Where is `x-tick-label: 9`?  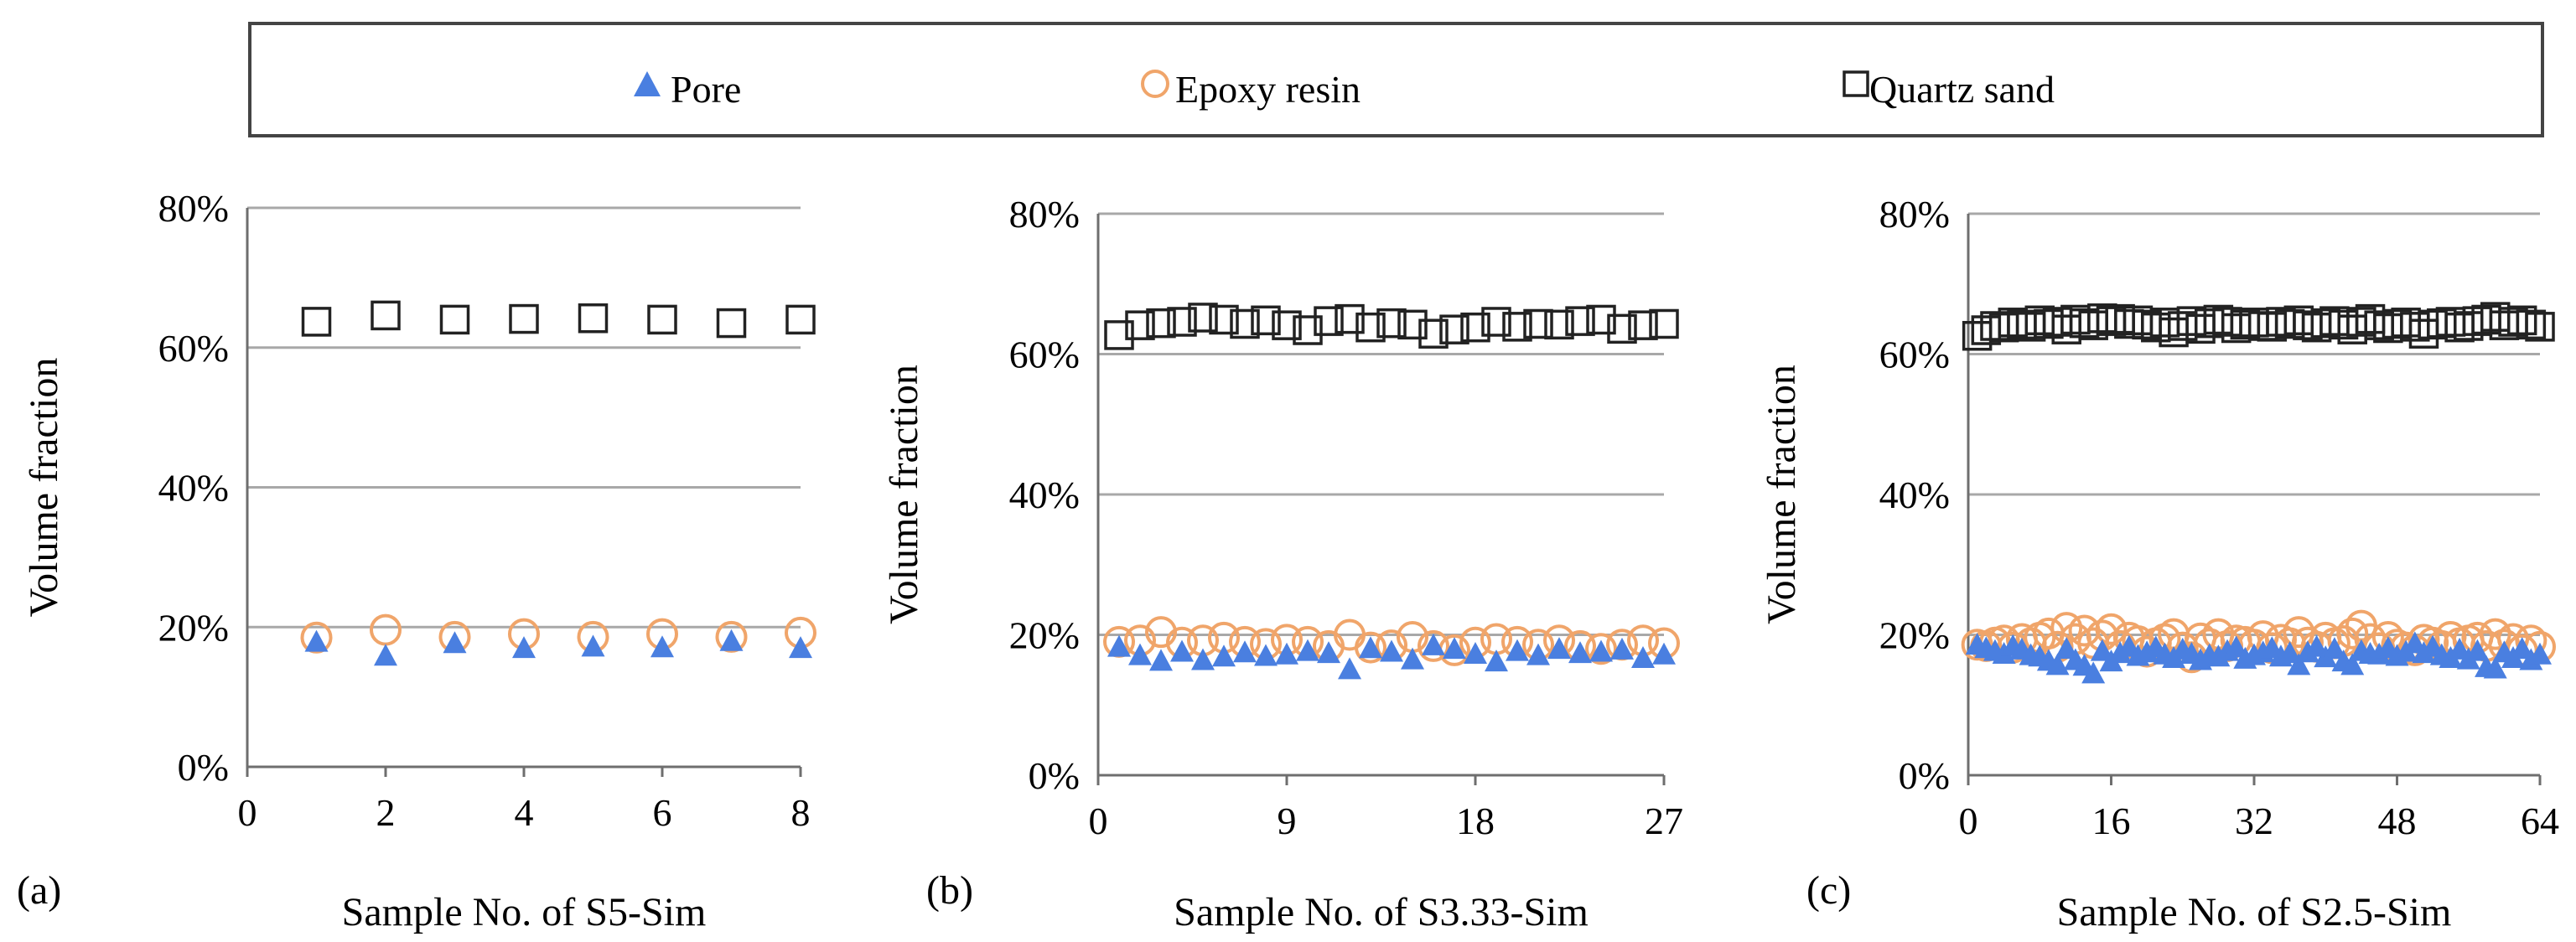
x-tick-label: 9 is located at coordinates (1287, 821).